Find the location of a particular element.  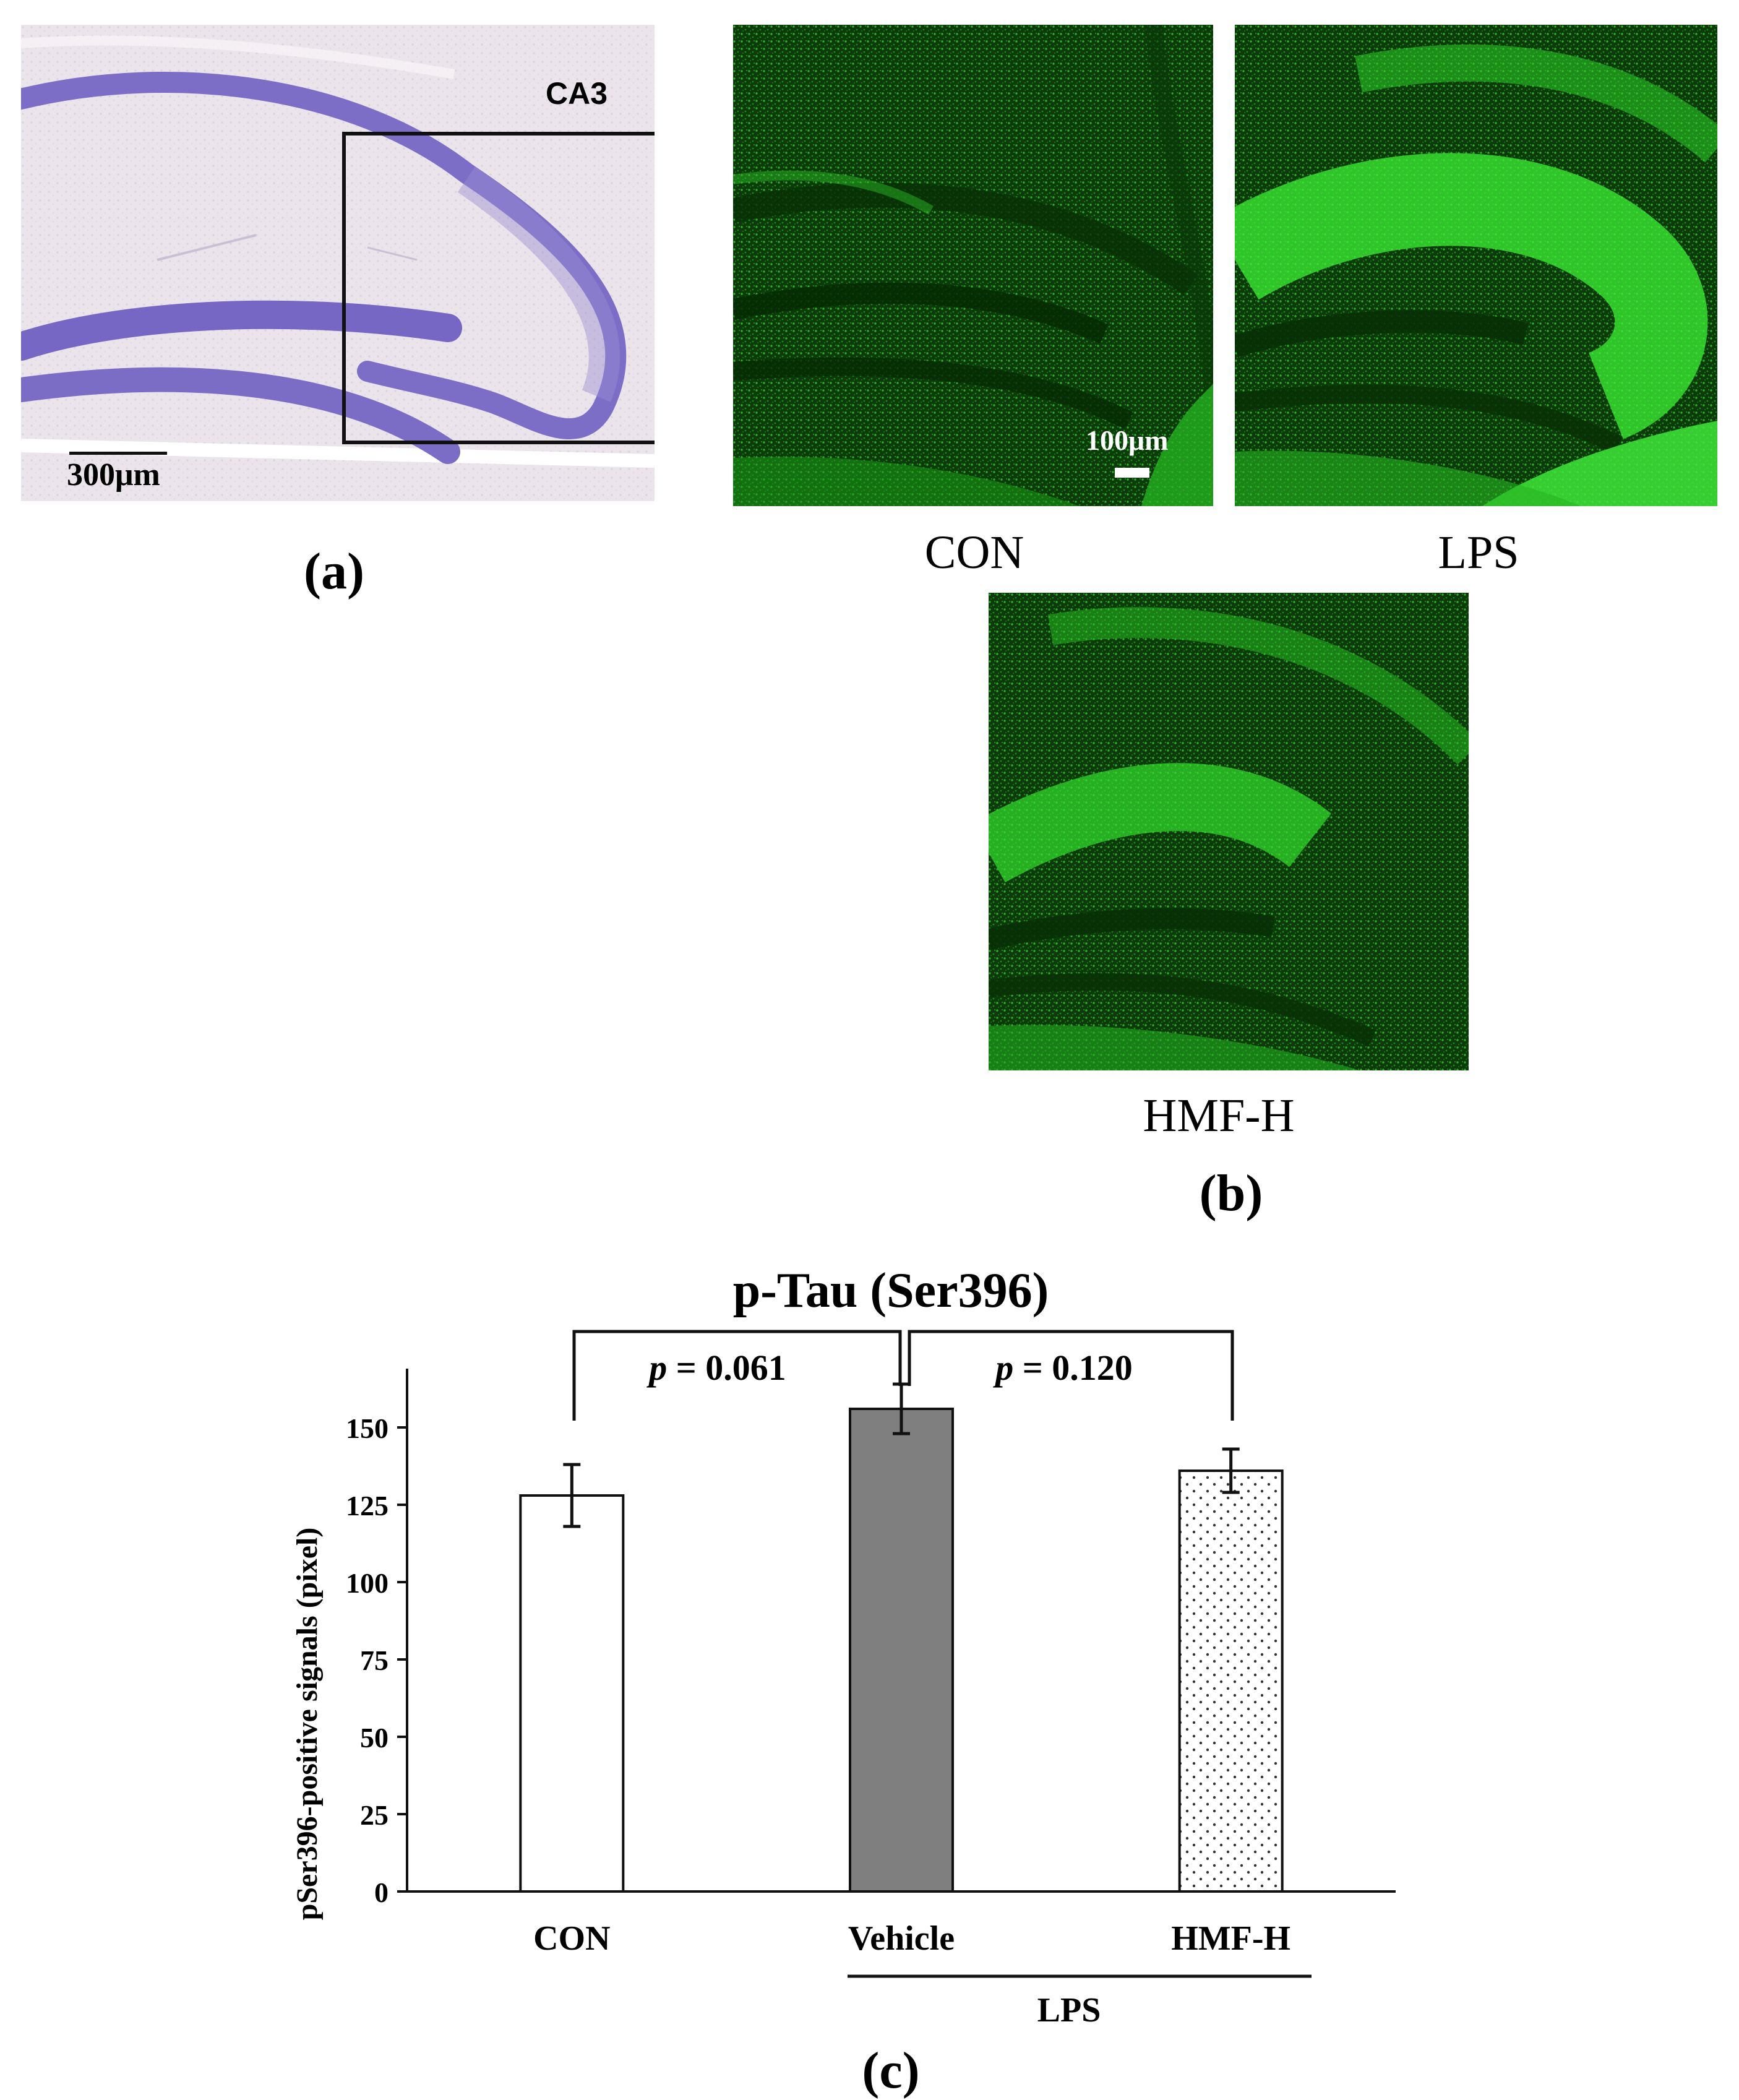

fluorescence-con-image is located at coordinates (973, 265).